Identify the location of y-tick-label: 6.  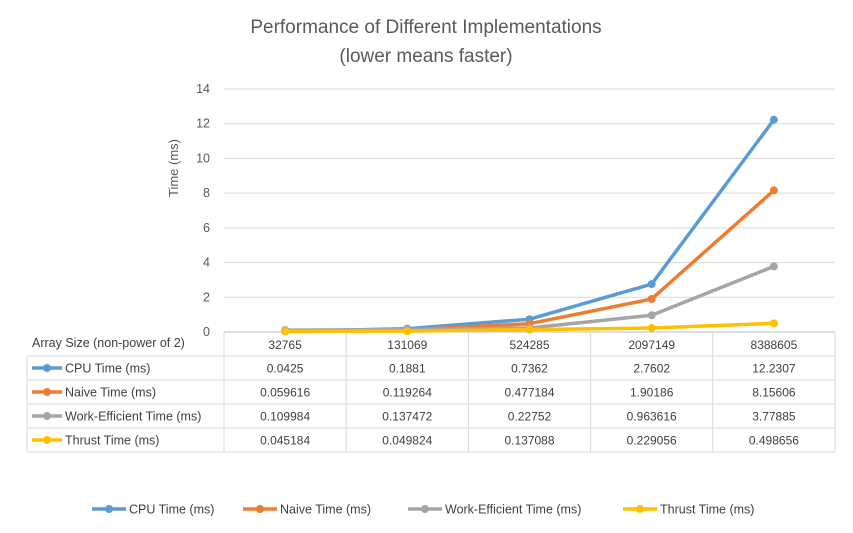
(206, 228).